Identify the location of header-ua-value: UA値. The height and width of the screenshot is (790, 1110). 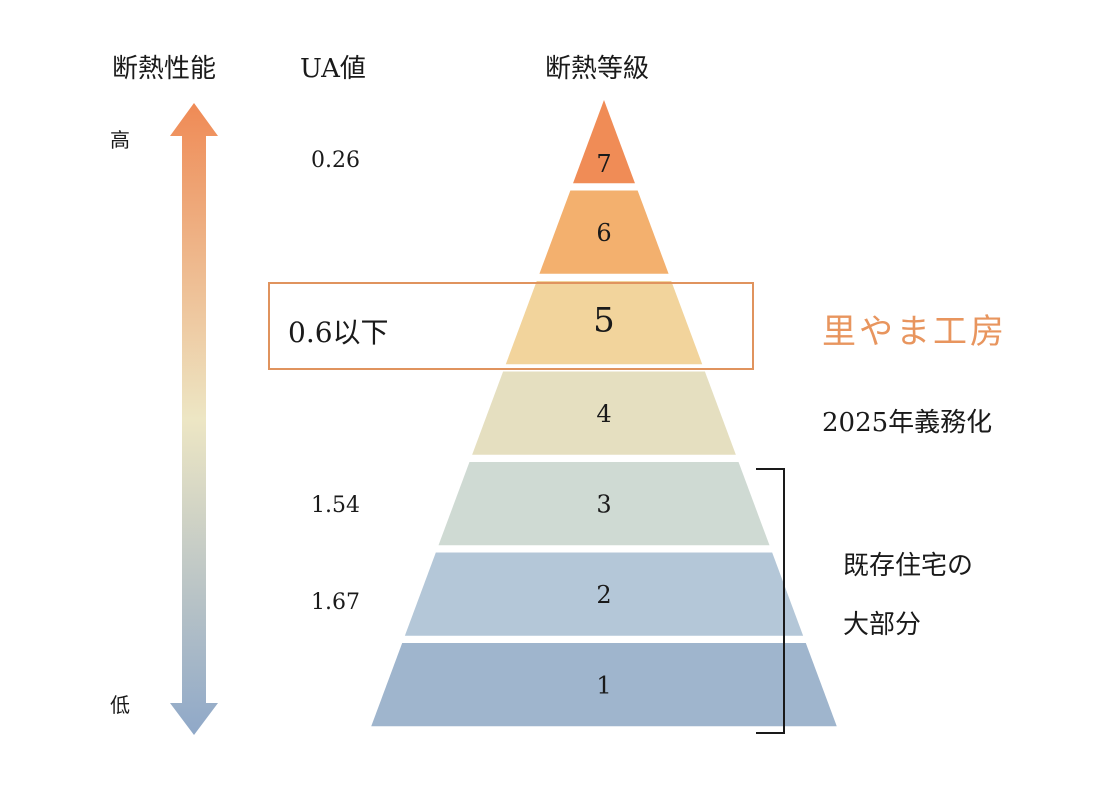
(333, 69).